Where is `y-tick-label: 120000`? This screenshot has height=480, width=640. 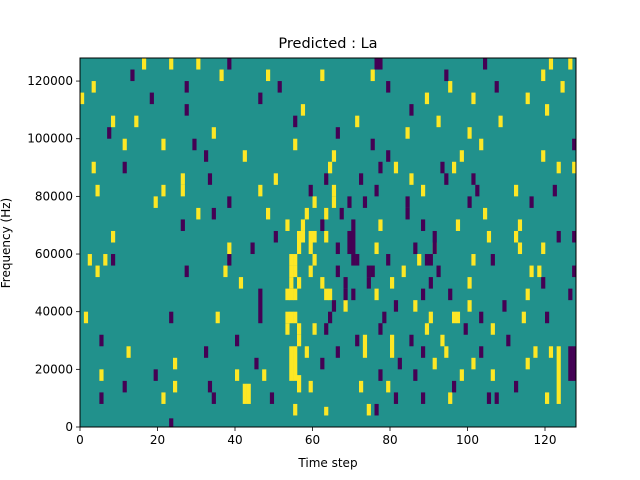 y-tick-label: 120000 is located at coordinates (50, 81).